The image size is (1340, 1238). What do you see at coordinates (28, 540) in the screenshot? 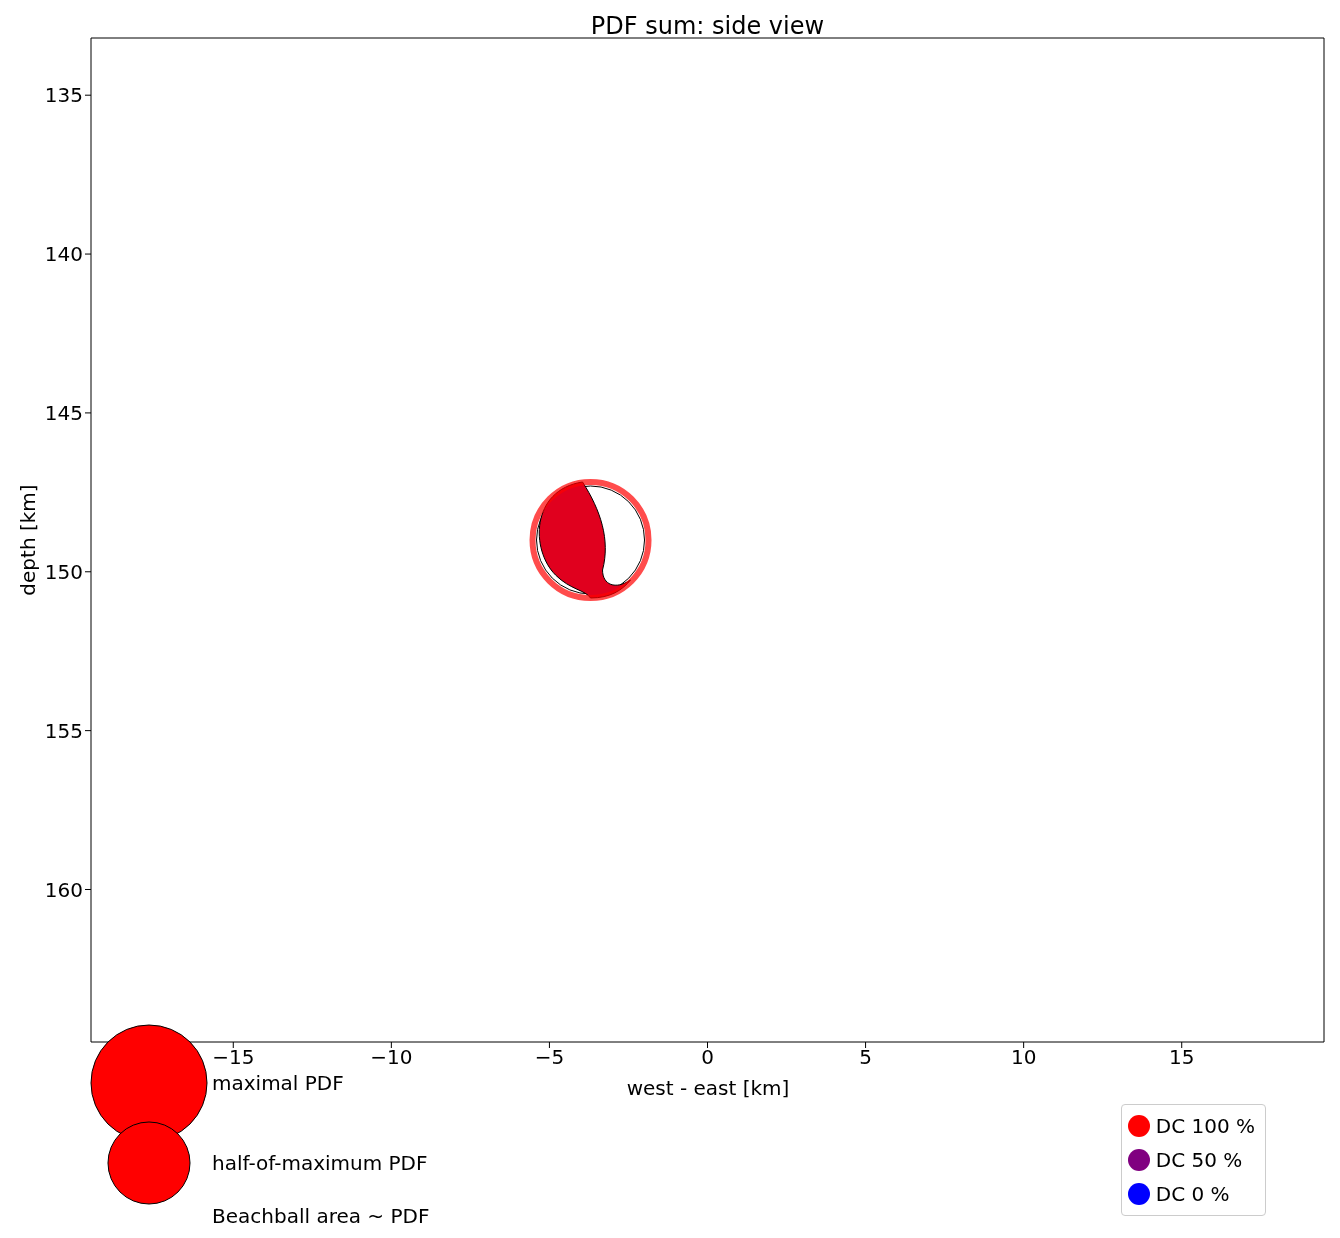
I see `y-axis-title: depth [km]` at bounding box center [28, 540].